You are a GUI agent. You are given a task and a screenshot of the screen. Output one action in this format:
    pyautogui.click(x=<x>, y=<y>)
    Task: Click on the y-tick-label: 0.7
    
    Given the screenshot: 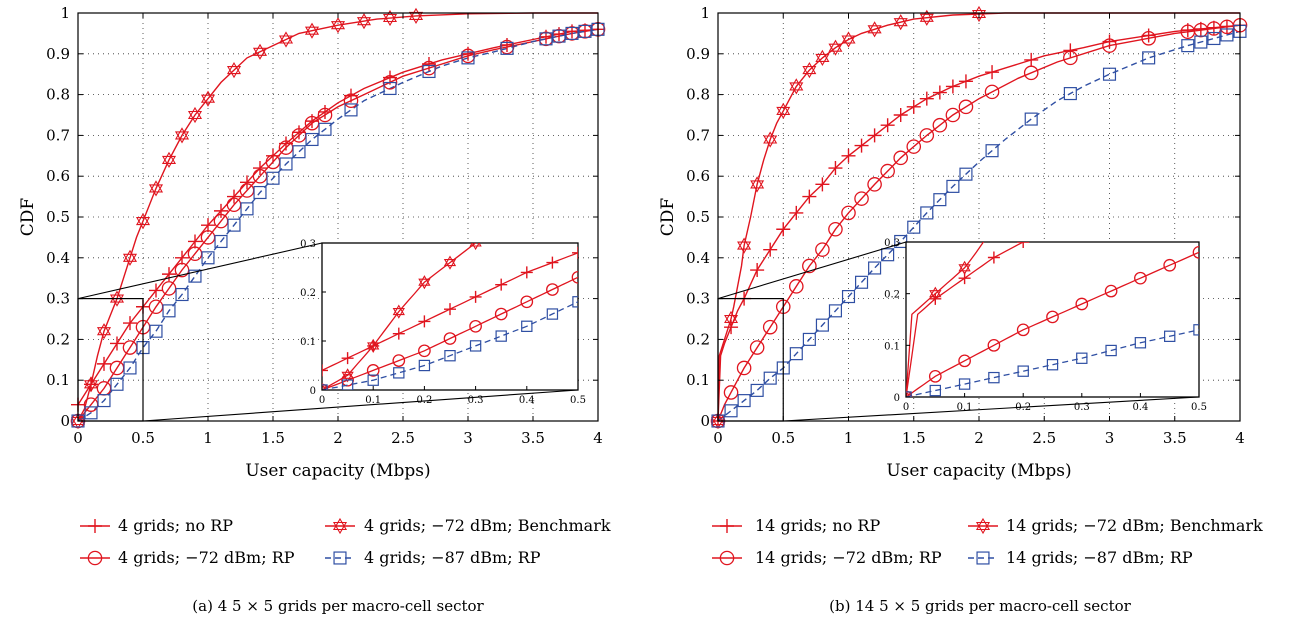 What is the action you would take?
    pyautogui.click(x=698, y=135)
    